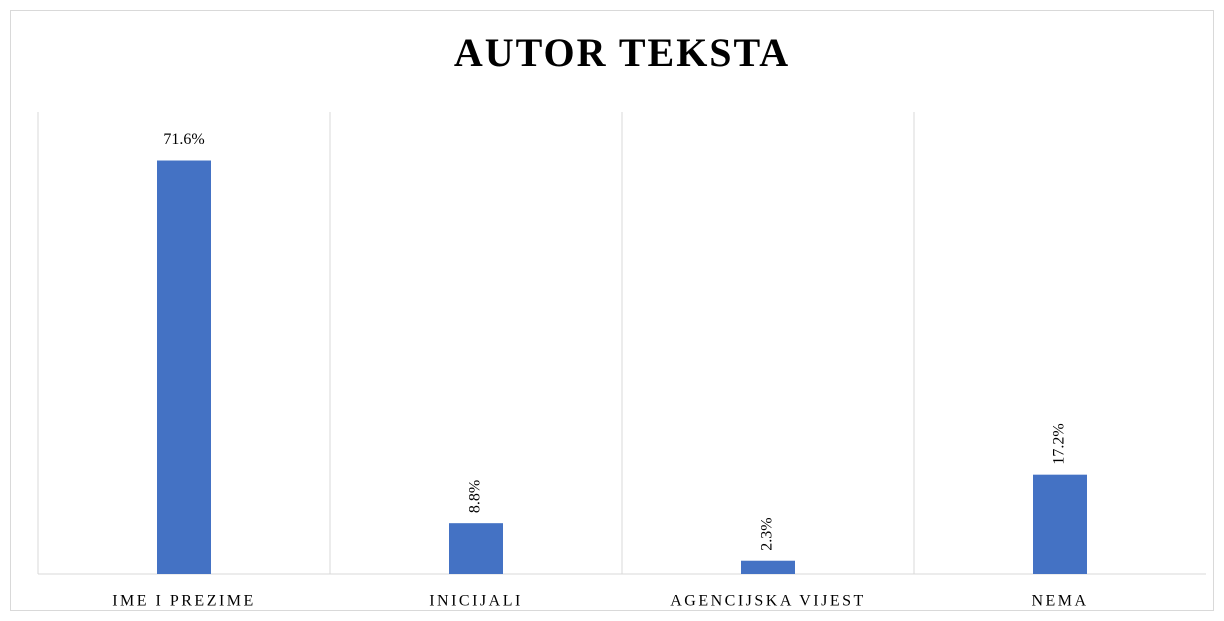  I want to click on x-tick-label: AGENCIJSKA VIJEST, so click(768, 601).